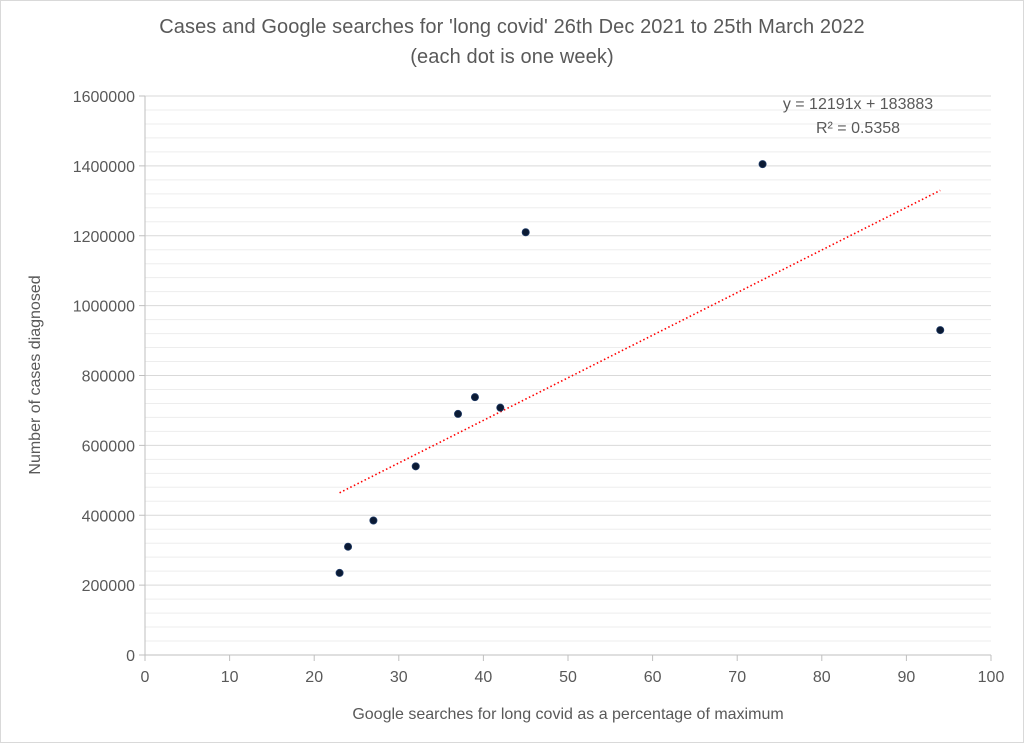 This screenshot has height=743, width=1024. Describe the element at coordinates (512, 57) in the screenshot. I see `chart-subtitle: (each dot is one week)` at that location.